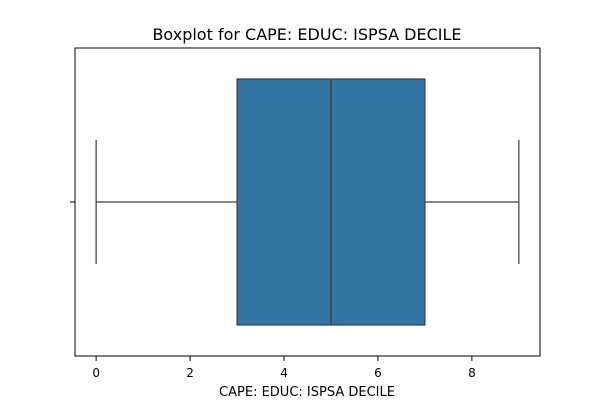 Image resolution: width=600 pixels, height=400 pixels. What do you see at coordinates (96, 373) in the screenshot?
I see `x-tick-label: 0` at bounding box center [96, 373].